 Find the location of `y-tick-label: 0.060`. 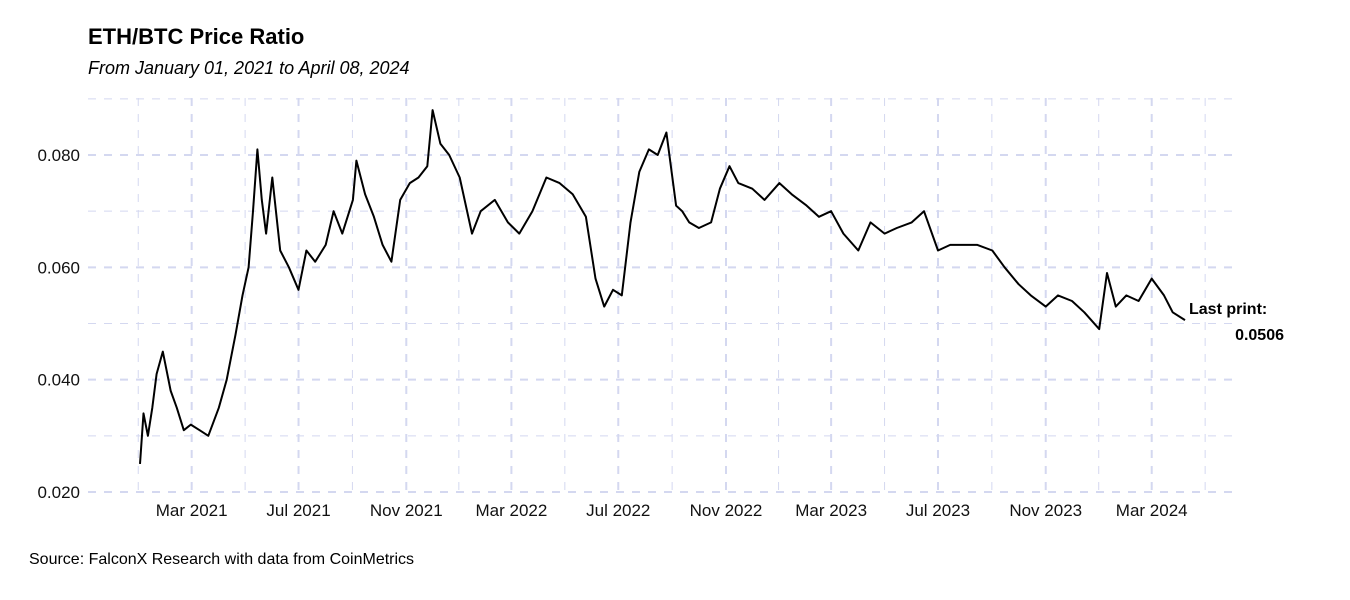

y-tick-label: 0.060 is located at coordinates (58, 267).